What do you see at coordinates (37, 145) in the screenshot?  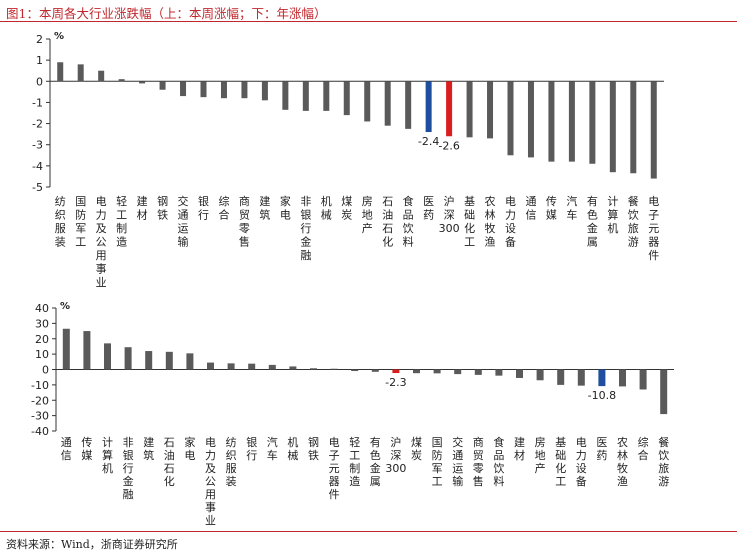 I see `y-tick-label: -3` at bounding box center [37, 145].